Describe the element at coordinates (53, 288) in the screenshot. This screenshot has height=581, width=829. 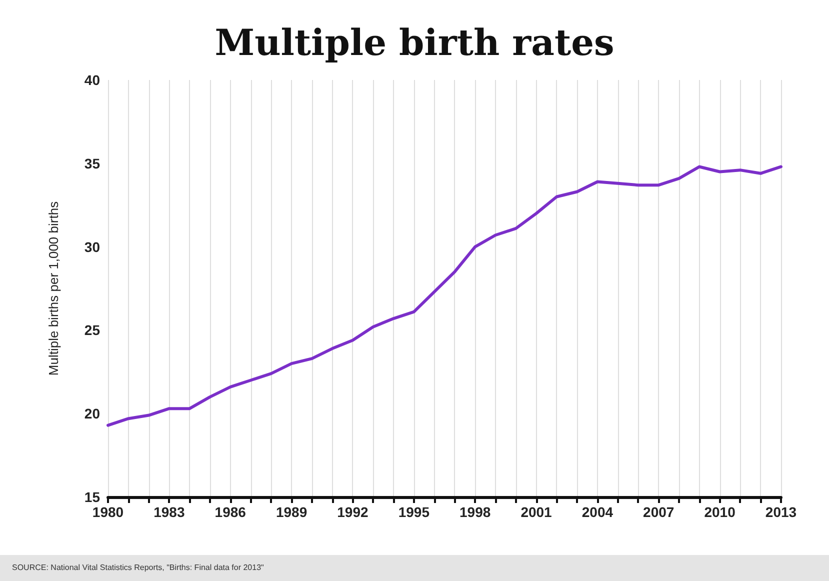
I see `y-axis-title: Multiple births per 1,000 births` at that location.